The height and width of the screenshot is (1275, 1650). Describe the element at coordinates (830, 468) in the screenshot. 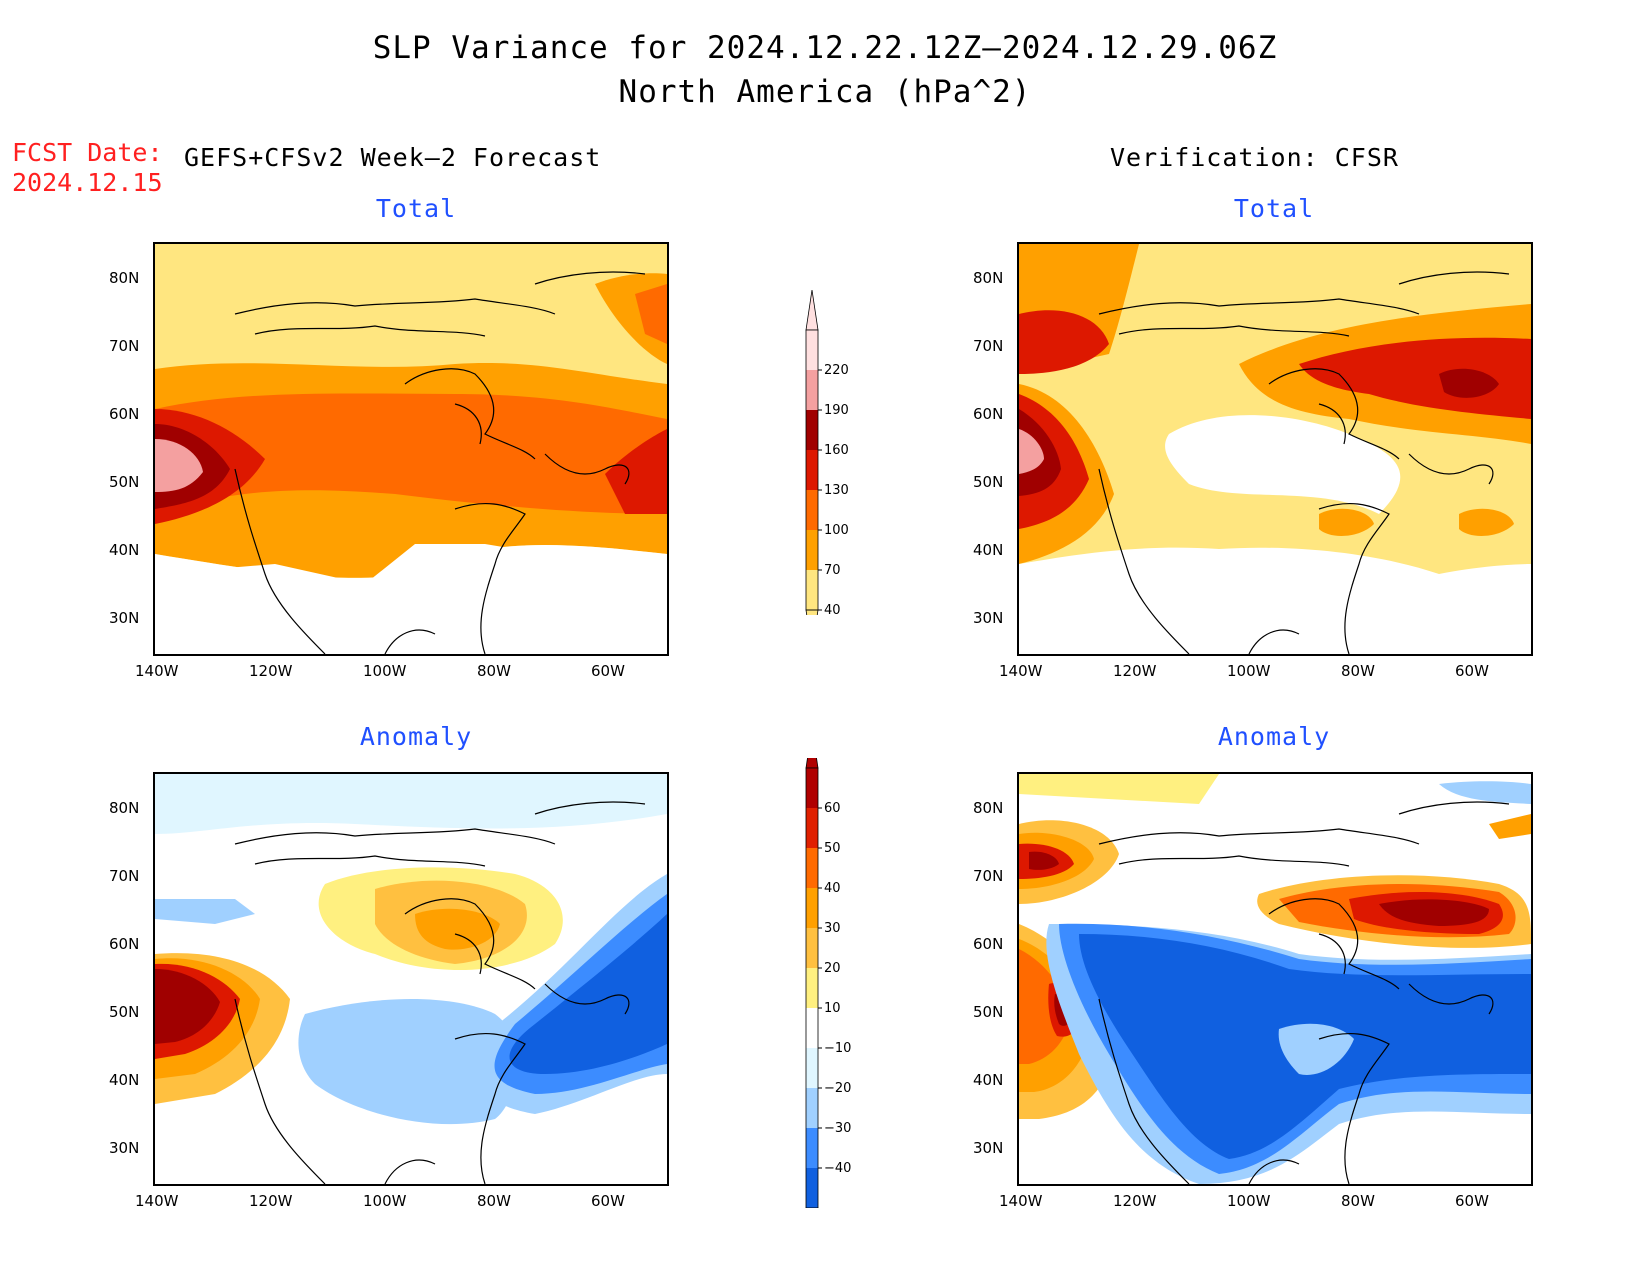

I see `colorbar-total: 220 190 160 130 100 70 40` at that location.